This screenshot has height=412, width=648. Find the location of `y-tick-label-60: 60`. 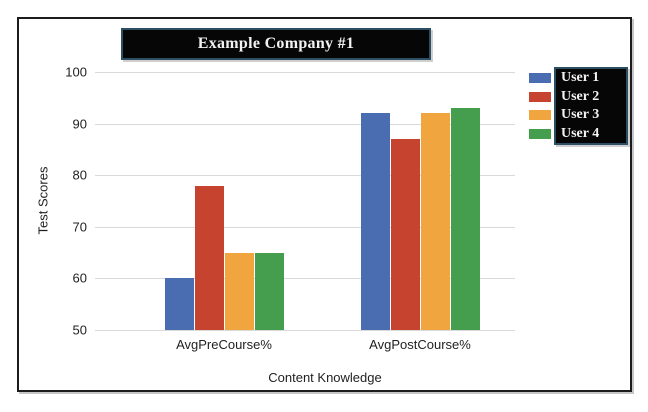

y-tick-label-60: 60 is located at coordinates (79, 278).